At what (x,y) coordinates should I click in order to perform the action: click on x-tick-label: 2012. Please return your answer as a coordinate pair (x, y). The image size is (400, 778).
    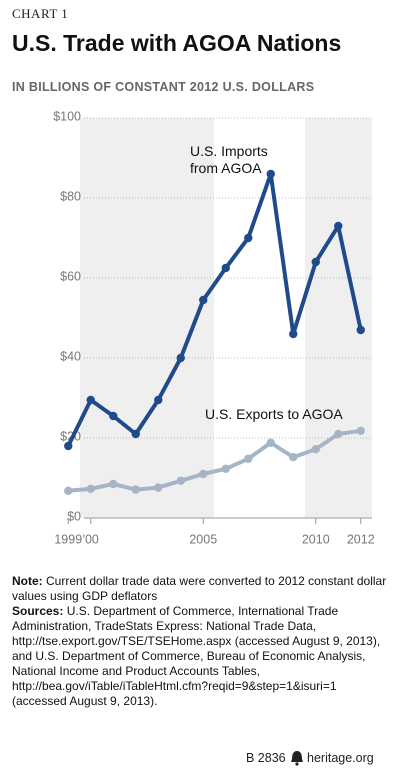
    Looking at the image, I should click on (361, 539).